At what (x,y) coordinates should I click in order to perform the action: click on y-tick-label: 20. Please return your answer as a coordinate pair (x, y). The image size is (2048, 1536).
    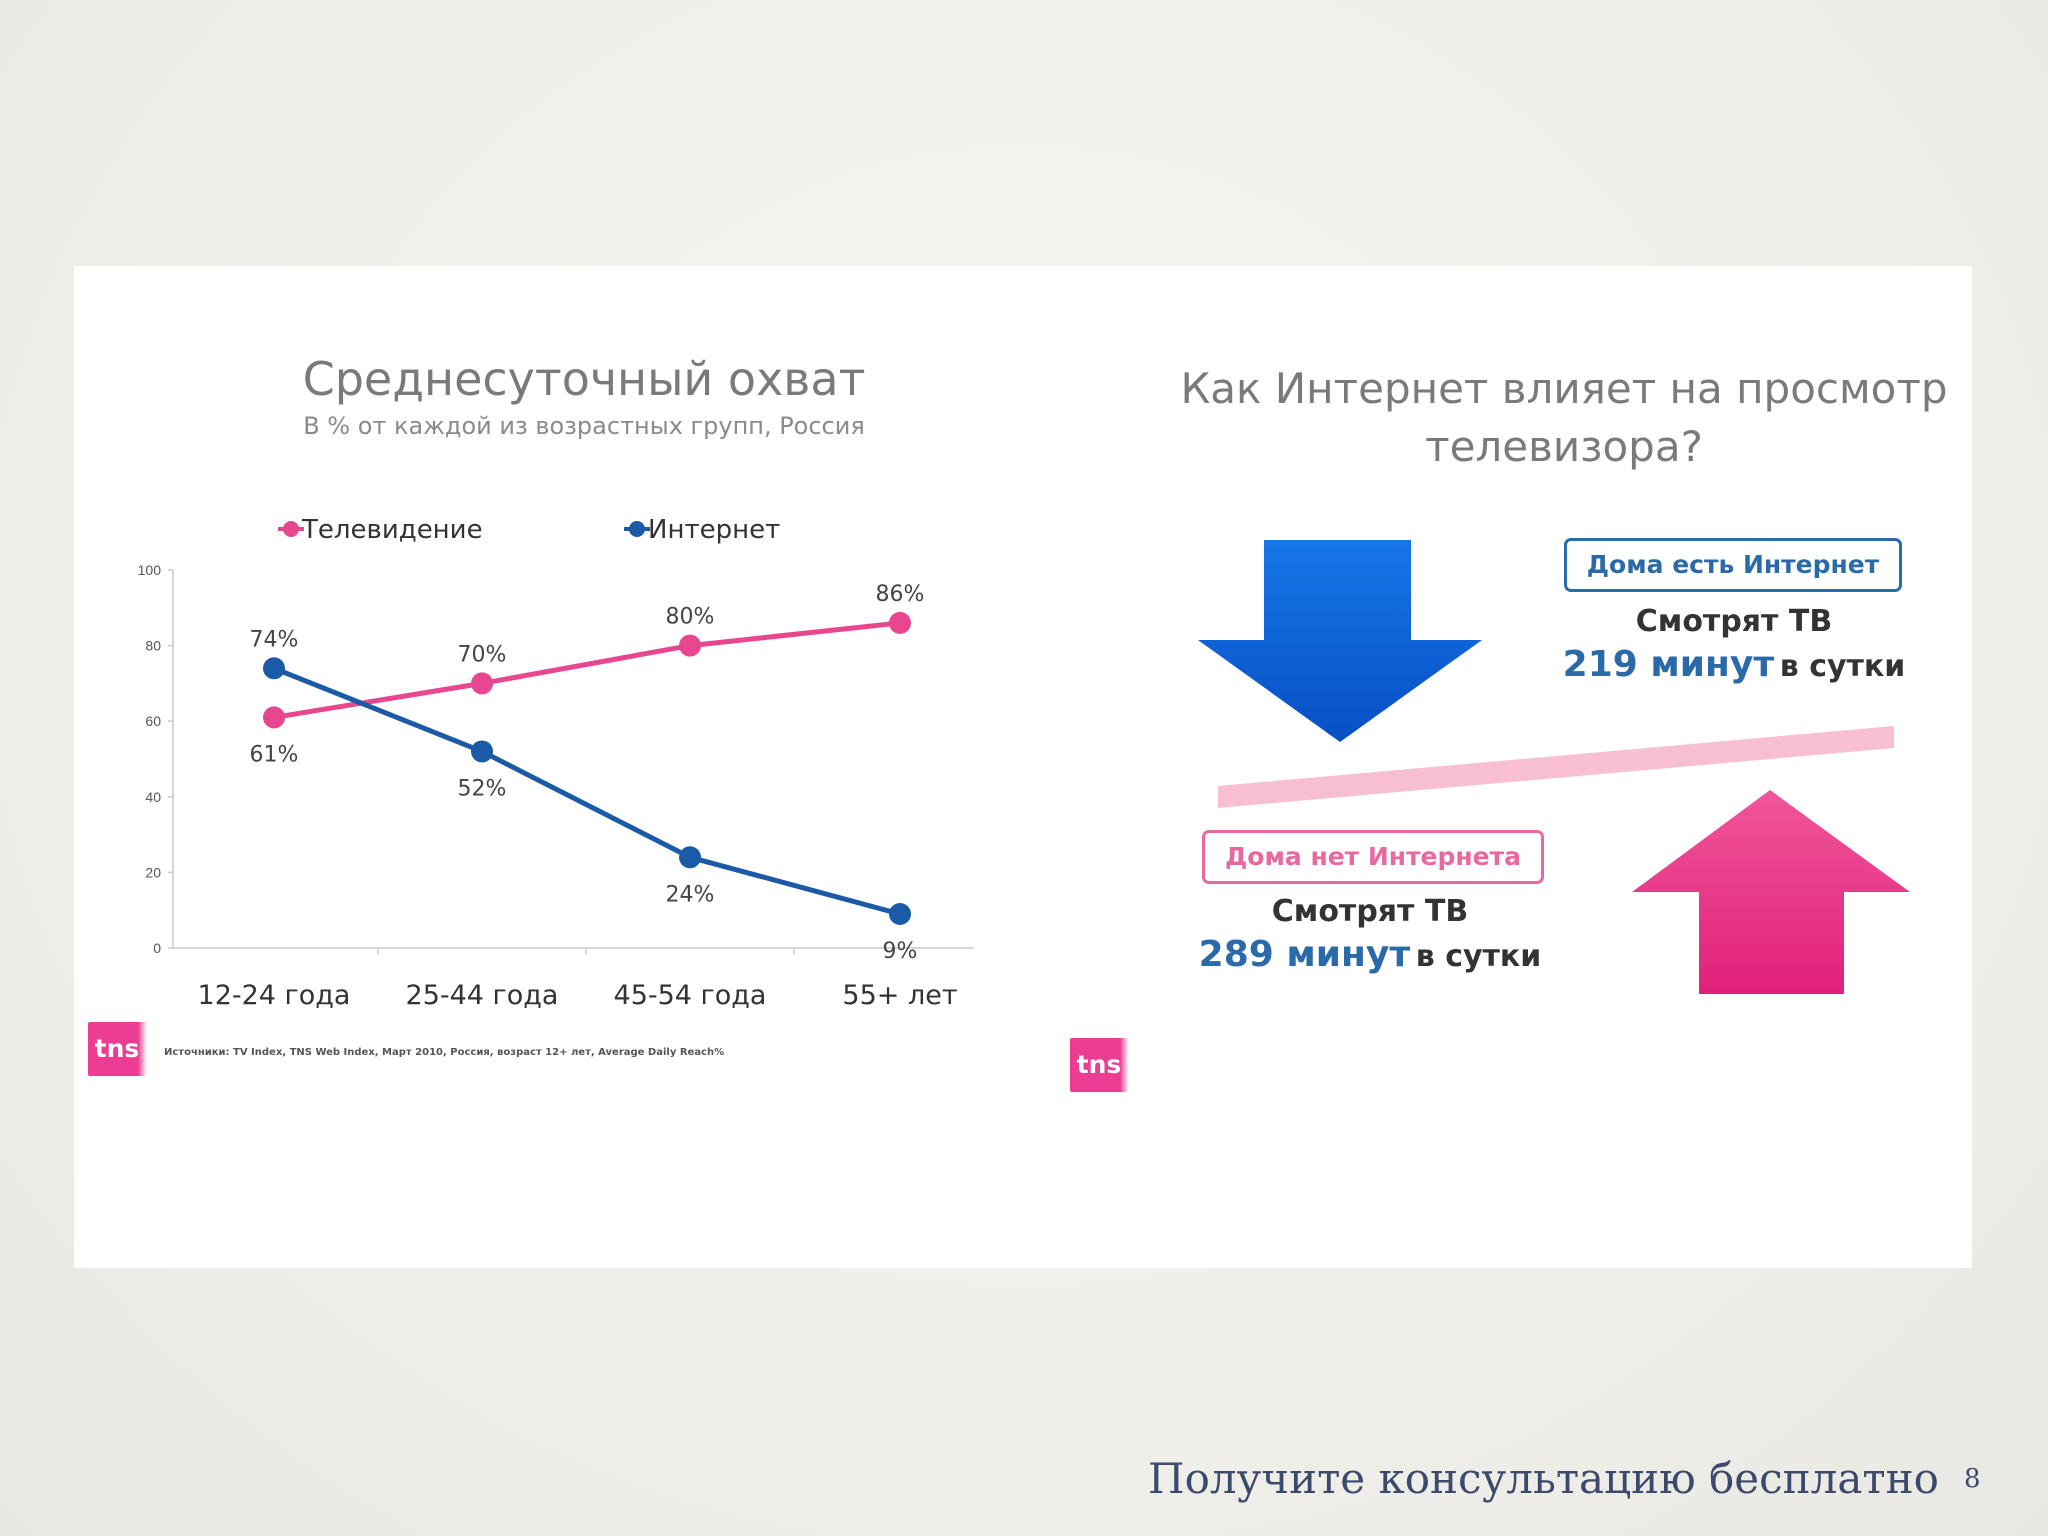
    Looking at the image, I should click on (153, 872).